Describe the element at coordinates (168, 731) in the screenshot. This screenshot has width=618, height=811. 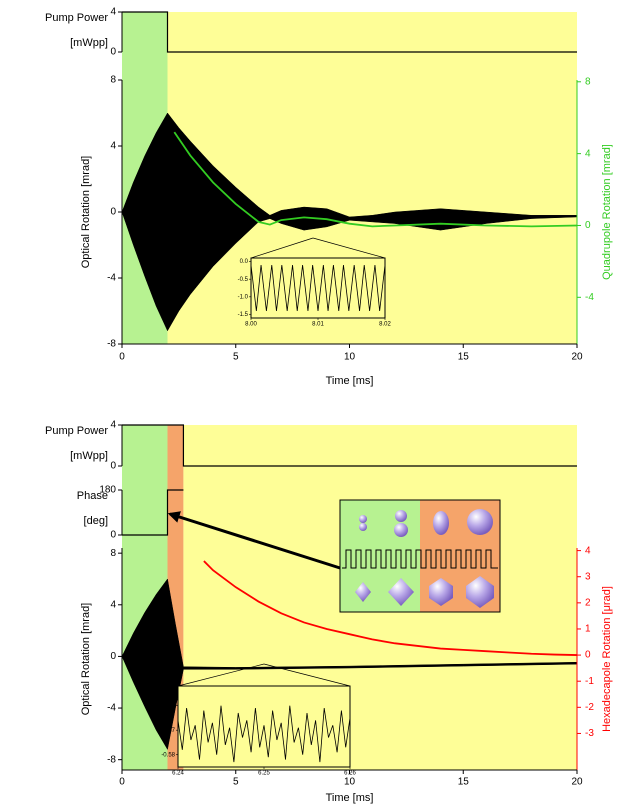
I see `inset-y-tick-label: -0.57` at that location.